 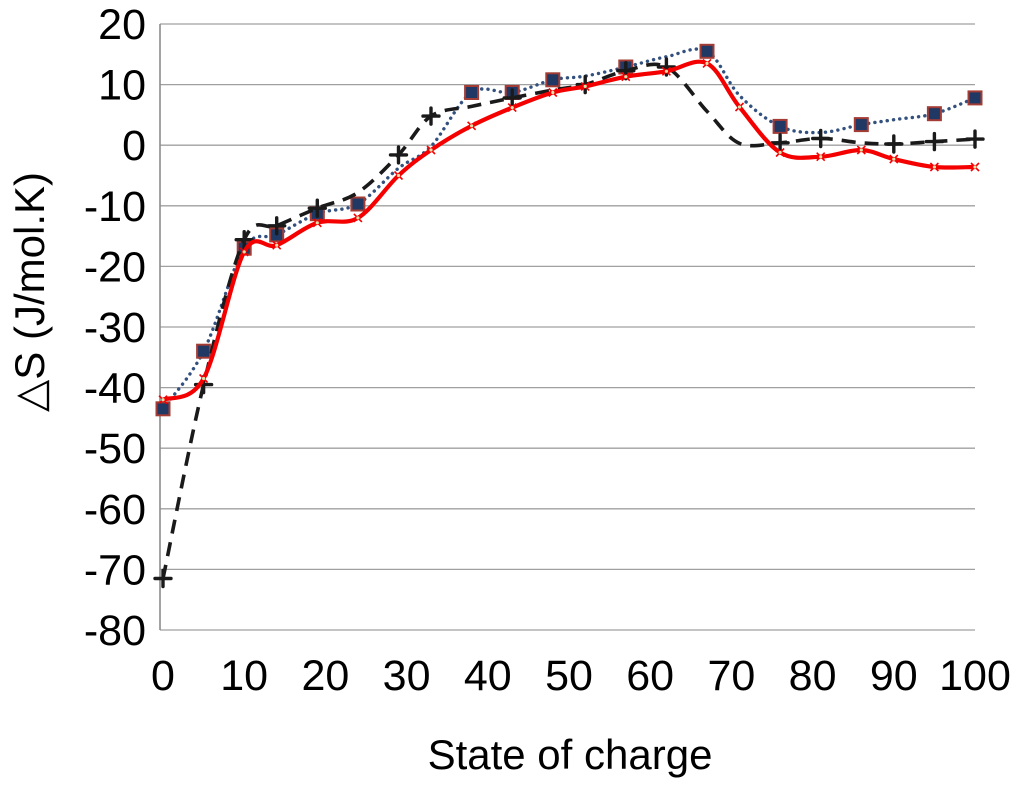 I want to click on x-tick-label: 30, so click(x=407, y=676).